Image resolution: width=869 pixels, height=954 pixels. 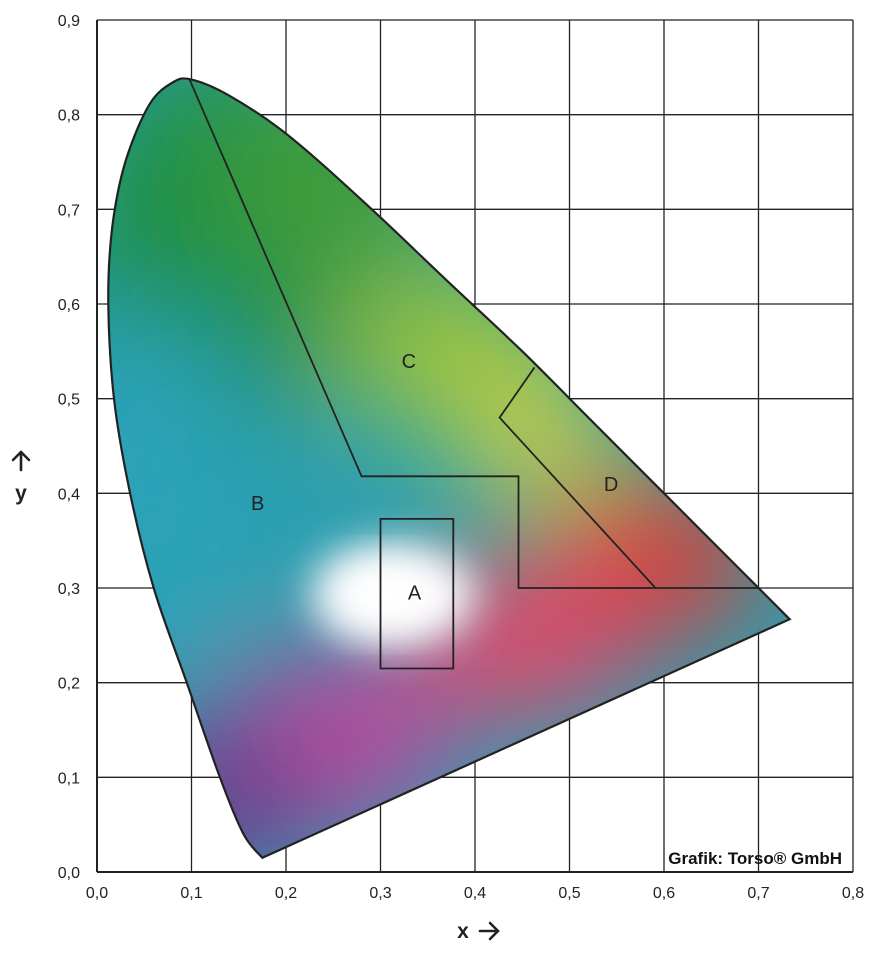 I want to click on y-tick-labels: 0,0 0,1 0,2 0,3 0,4 0,5 0,6 0,7 0,8 0,9, so click(x=69, y=447).